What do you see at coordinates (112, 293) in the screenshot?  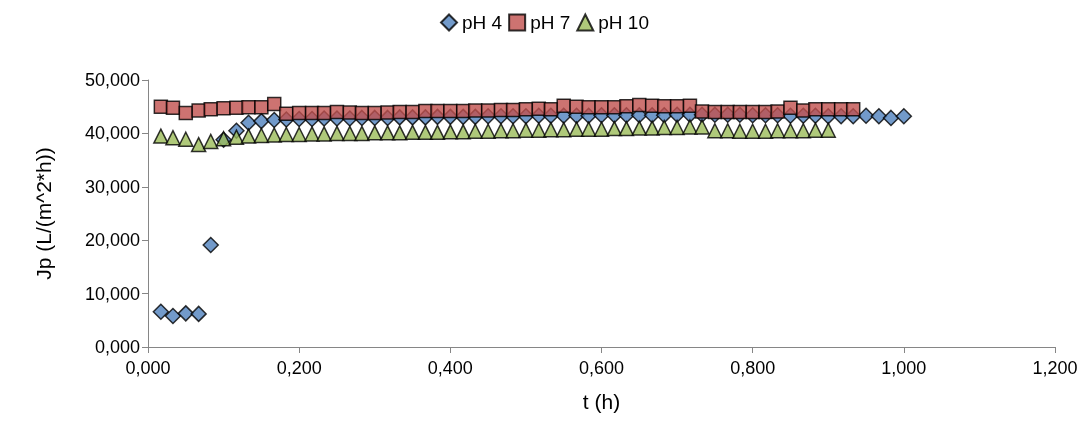 I see `y-tick-label: 10,000` at bounding box center [112, 293].